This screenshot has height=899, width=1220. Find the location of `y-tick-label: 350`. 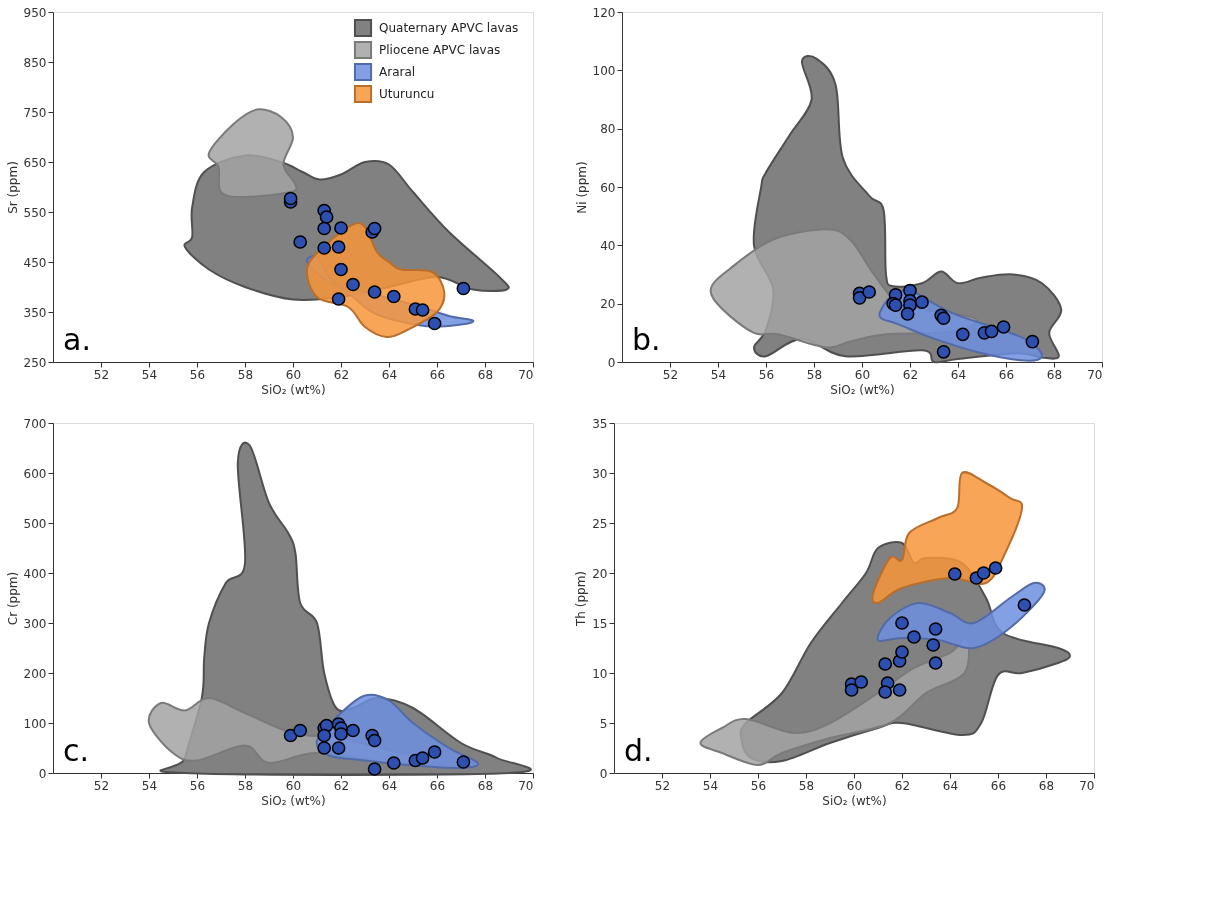

y-tick-label: 350 is located at coordinates (35, 312).